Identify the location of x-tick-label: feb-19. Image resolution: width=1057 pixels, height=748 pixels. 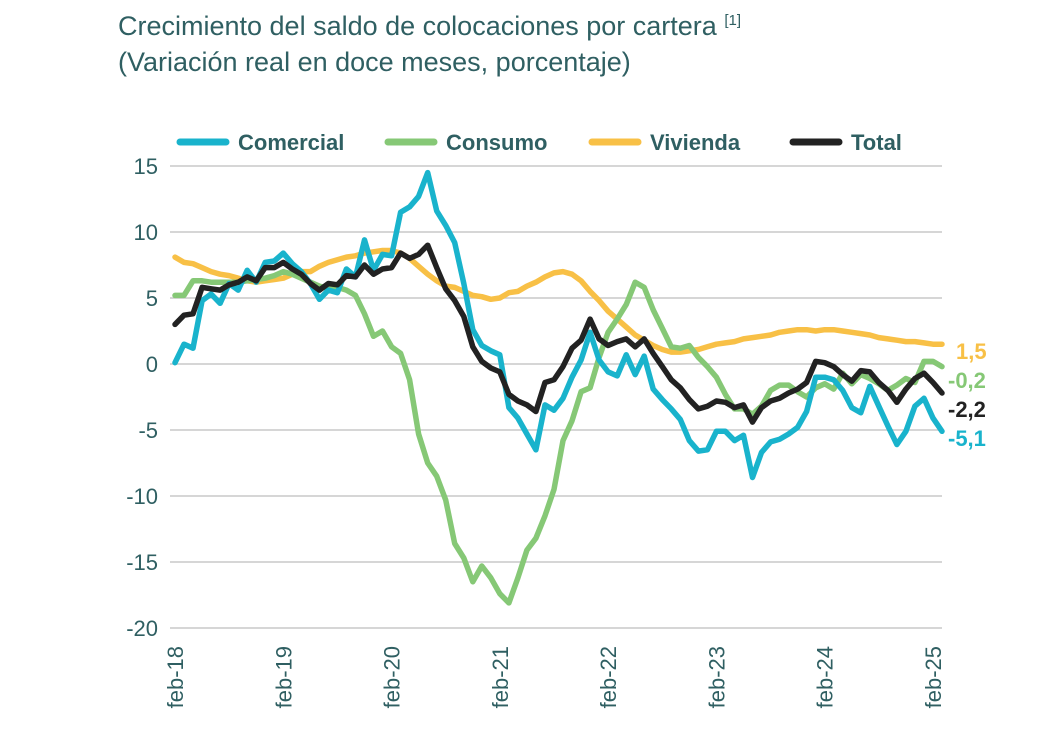
(283, 677).